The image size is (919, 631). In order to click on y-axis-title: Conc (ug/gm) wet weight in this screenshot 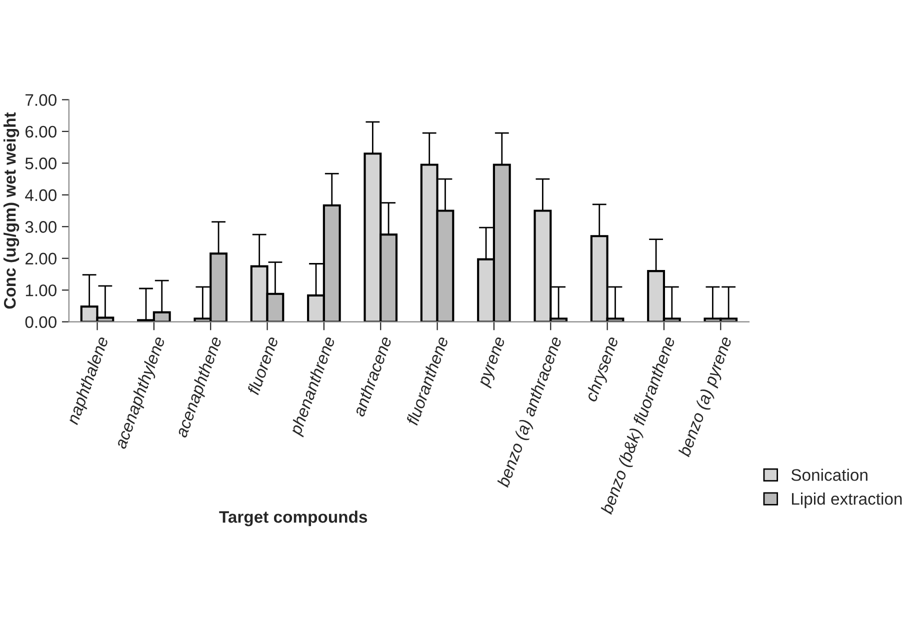, I will do `click(12, 210)`.